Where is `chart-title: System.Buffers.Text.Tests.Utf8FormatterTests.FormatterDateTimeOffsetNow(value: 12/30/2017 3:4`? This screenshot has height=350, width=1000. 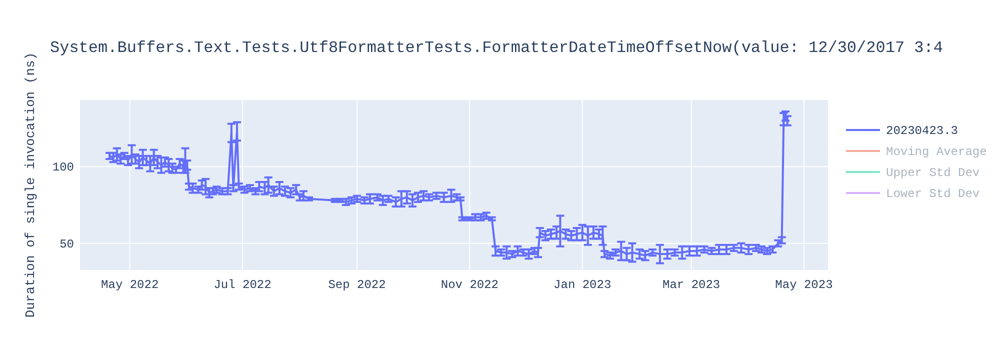 chart-title: System.Buffers.Text.Tests.Utf8FormatterTests.FormatterDateTimeOffsetNow(value: 12/30/2017 3:4 is located at coordinates (496, 48).